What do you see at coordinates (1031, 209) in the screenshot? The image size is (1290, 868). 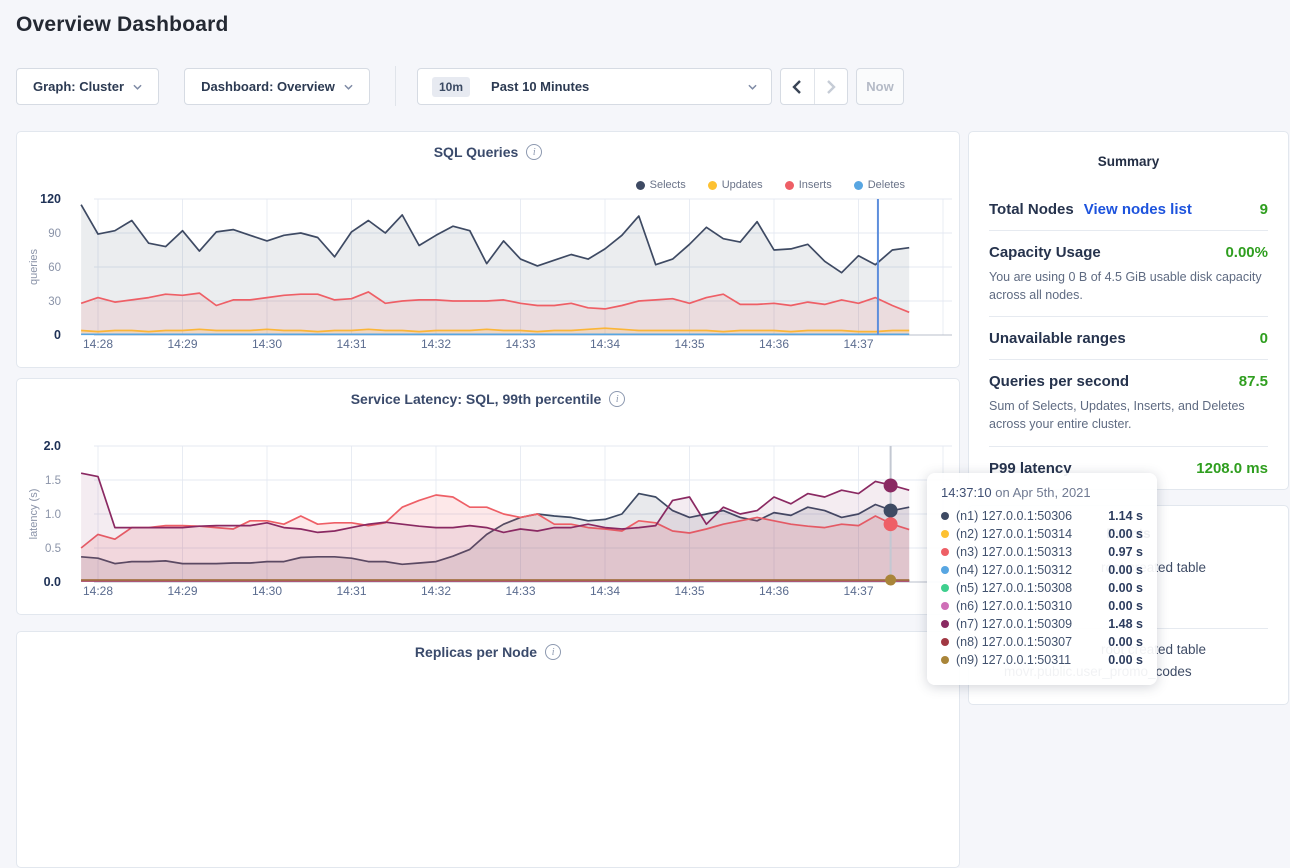 I see `total-nodes-label: Total Nodes` at bounding box center [1031, 209].